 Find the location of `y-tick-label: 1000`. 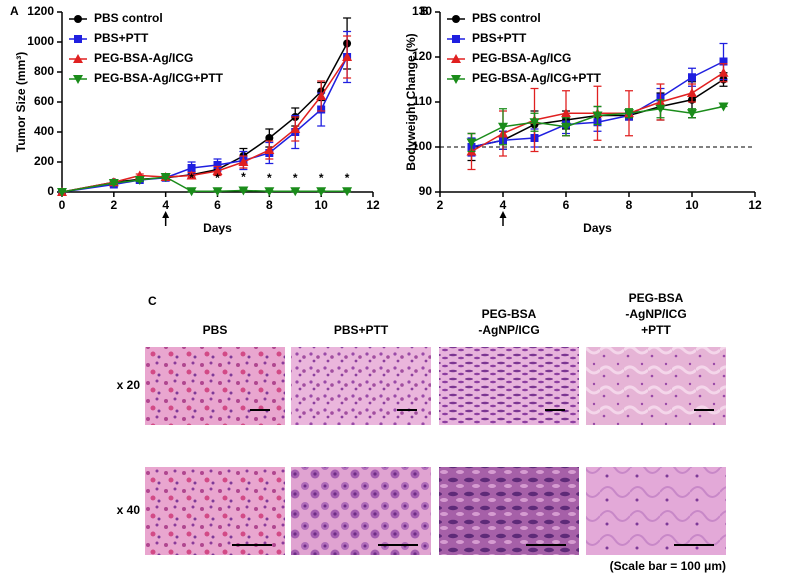

y-tick-label: 1000 is located at coordinates (40, 41).